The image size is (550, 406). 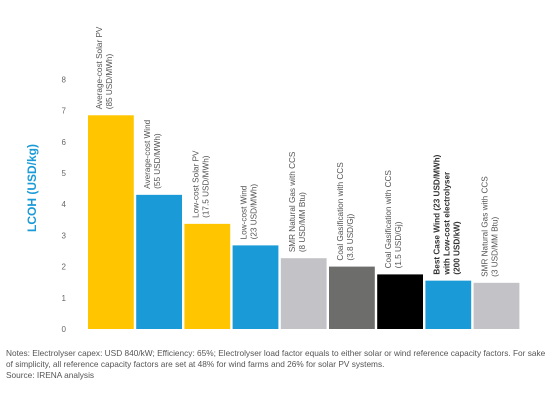 I want to click on bar-category-label-line: (55 USD/MWh), so click(x=157, y=161).